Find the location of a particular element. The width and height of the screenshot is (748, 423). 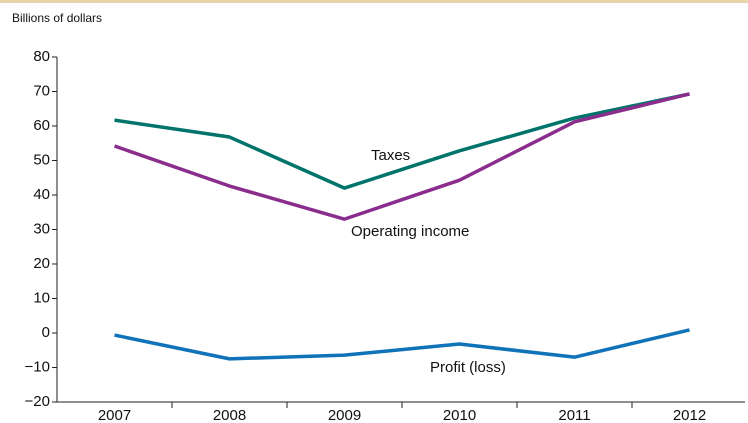

series-label: Profit (loss) is located at coordinates (468, 367).